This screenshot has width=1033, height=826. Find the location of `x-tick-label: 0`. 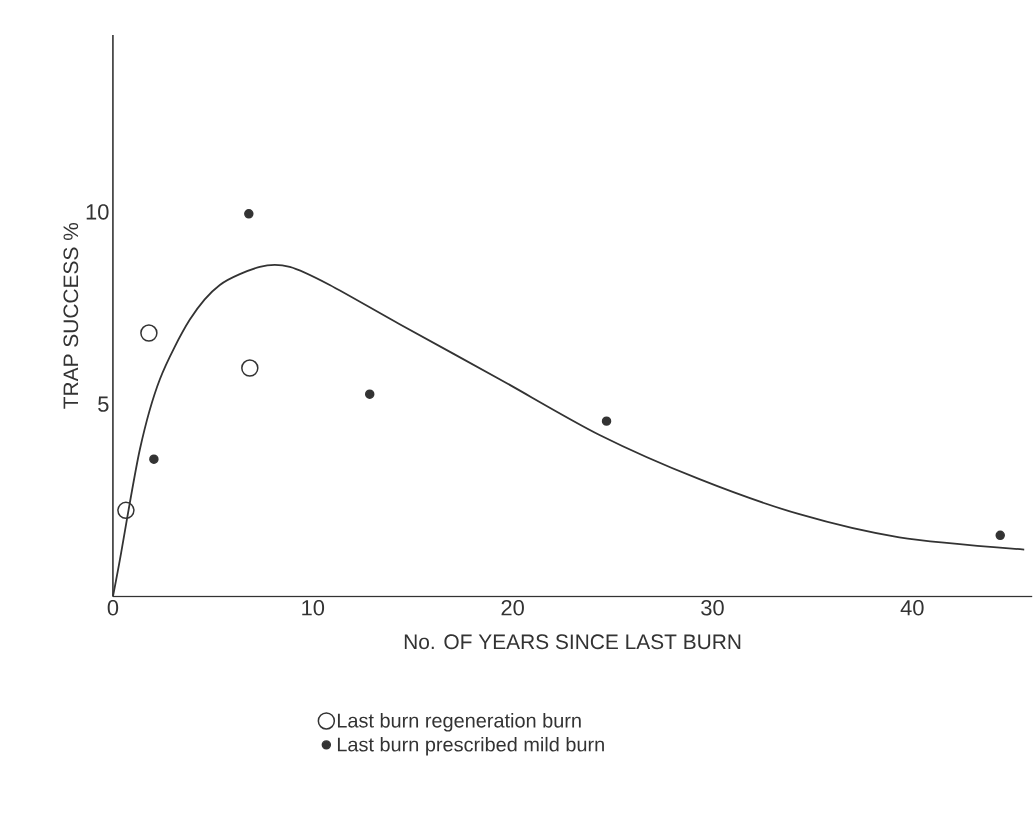

x-tick-label: 0 is located at coordinates (113, 607).